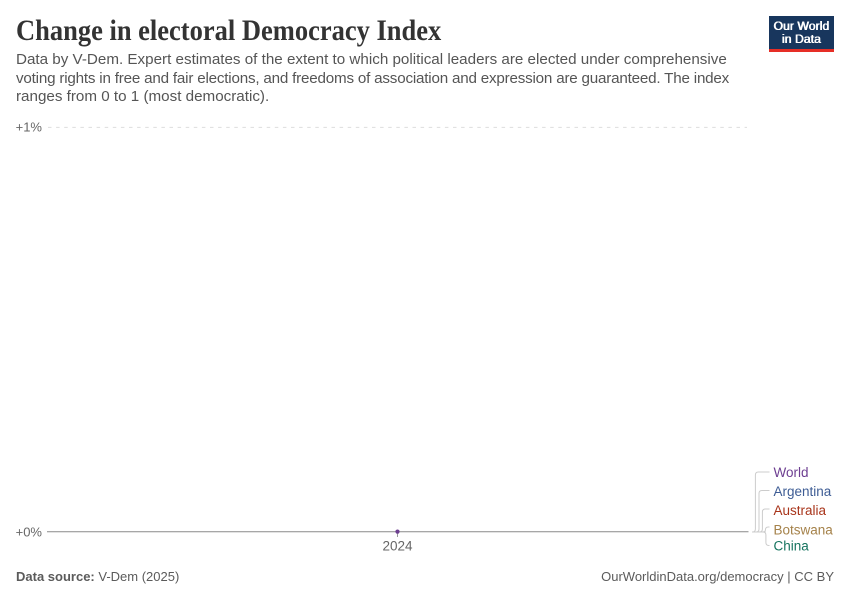  I want to click on svg-text: Argentina, so click(803, 491).